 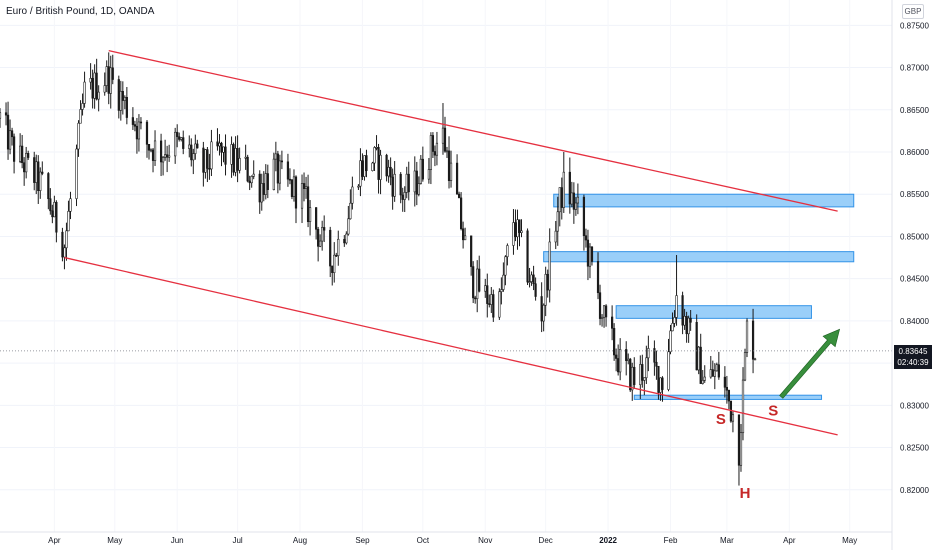 What do you see at coordinates (177, 540) in the screenshot?
I see `x-tick-label: Jun` at bounding box center [177, 540].